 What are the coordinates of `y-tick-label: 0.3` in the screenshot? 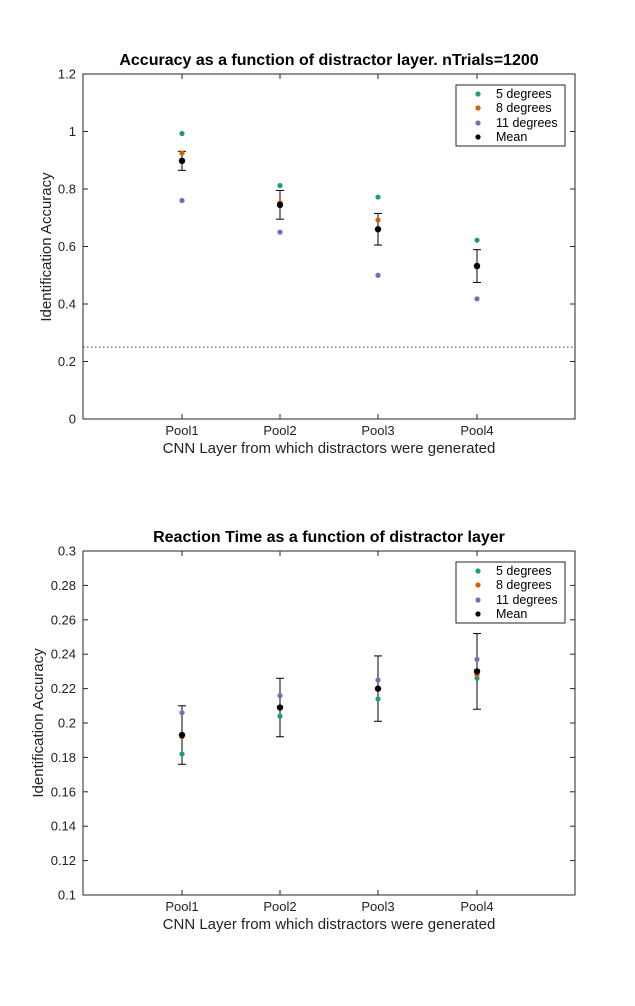 It's located at (67, 551).